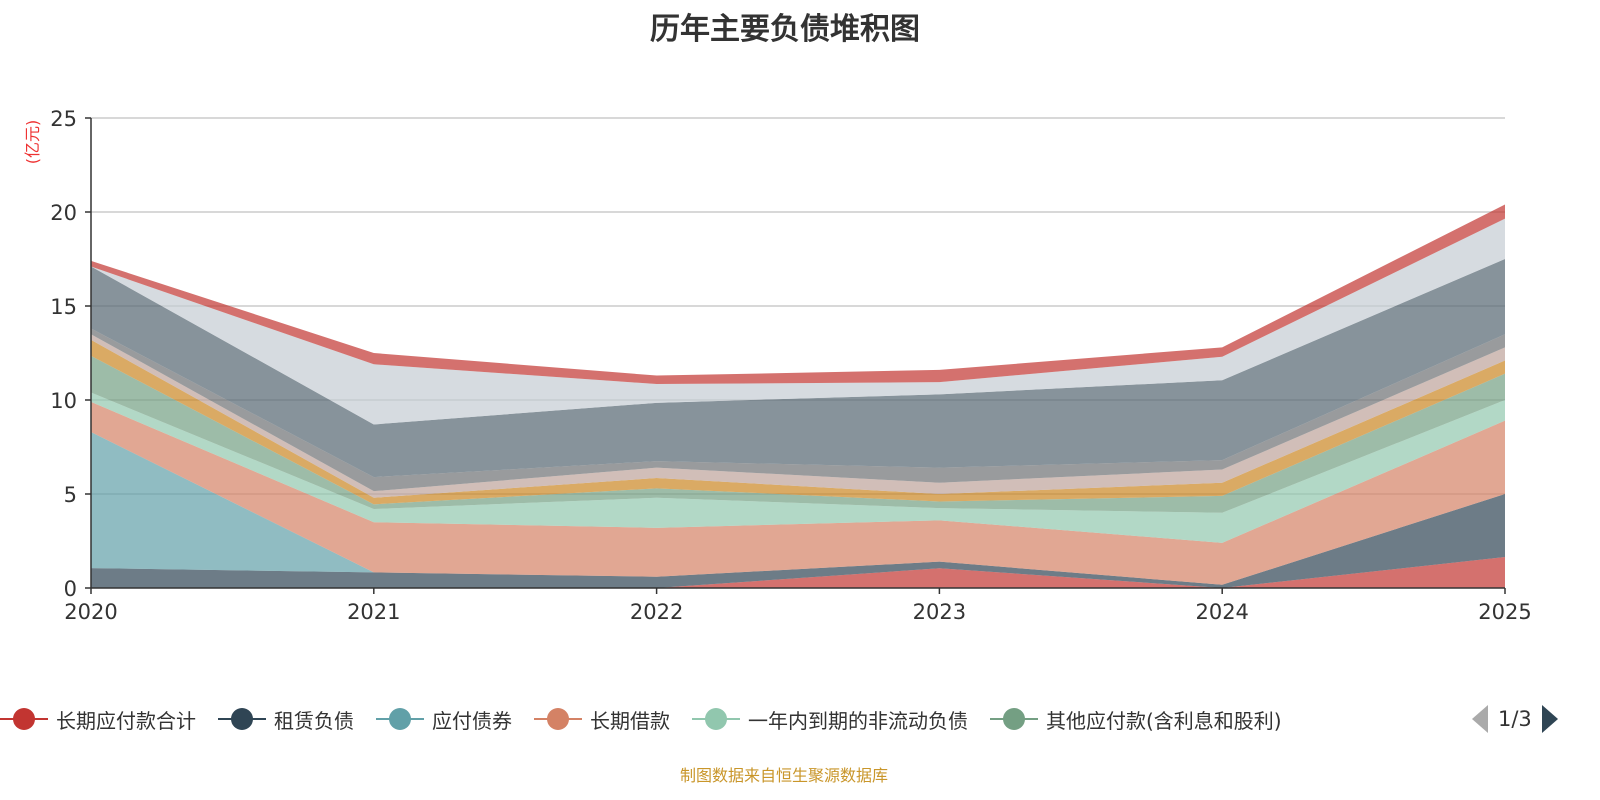 This screenshot has width=1600, height=800. I want to click on y-axis-label: (亿元), so click(32, 142).